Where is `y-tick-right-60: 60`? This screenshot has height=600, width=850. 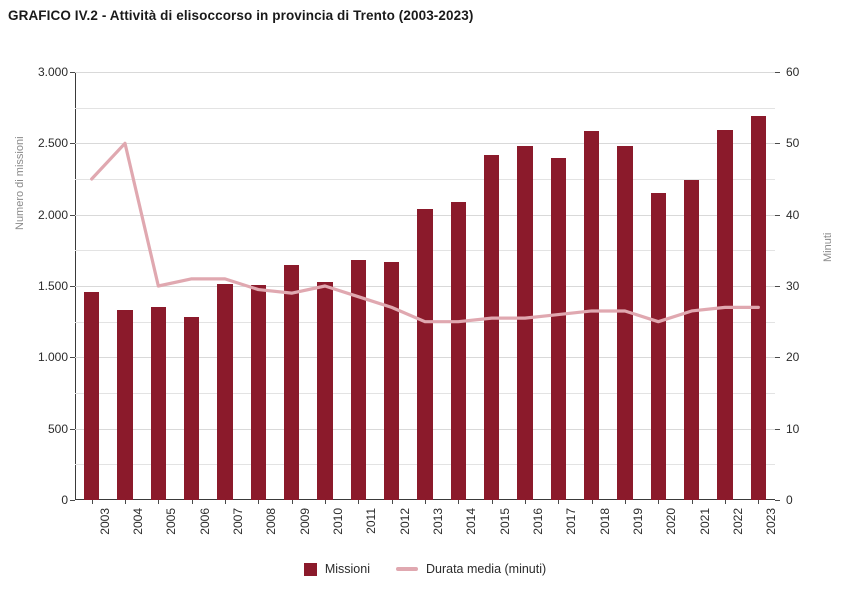
y-tick-right-60: 60 is located at coordinates (793, 72).